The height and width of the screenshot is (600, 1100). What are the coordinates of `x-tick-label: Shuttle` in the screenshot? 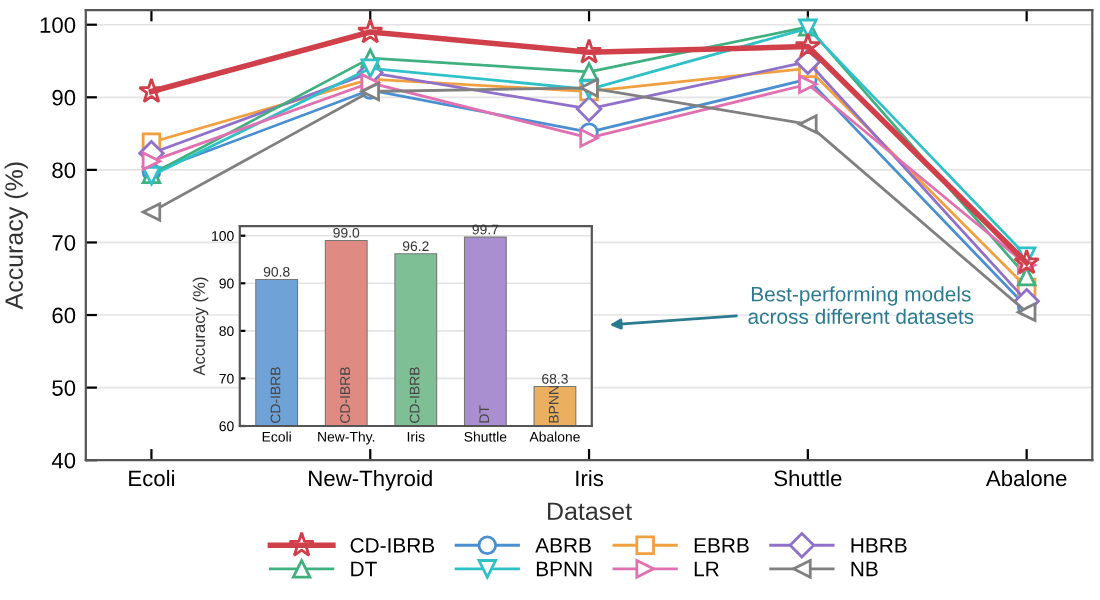 It's located at (808, 478).